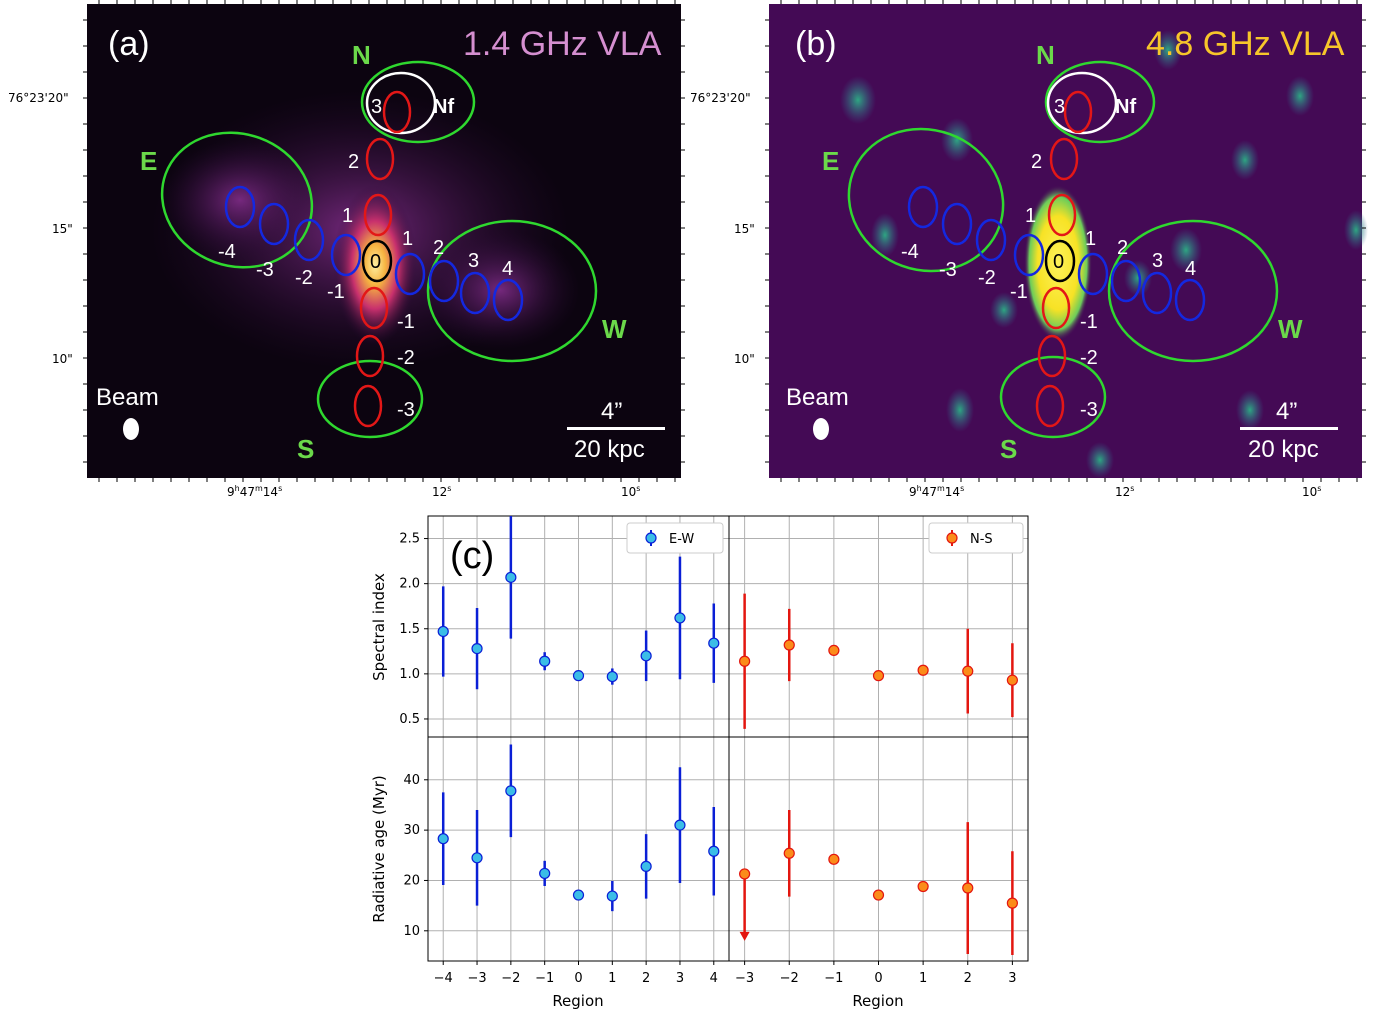 This screenshot has width=1374, height=1012. I want to click on region-E-b, so click(926, 200).